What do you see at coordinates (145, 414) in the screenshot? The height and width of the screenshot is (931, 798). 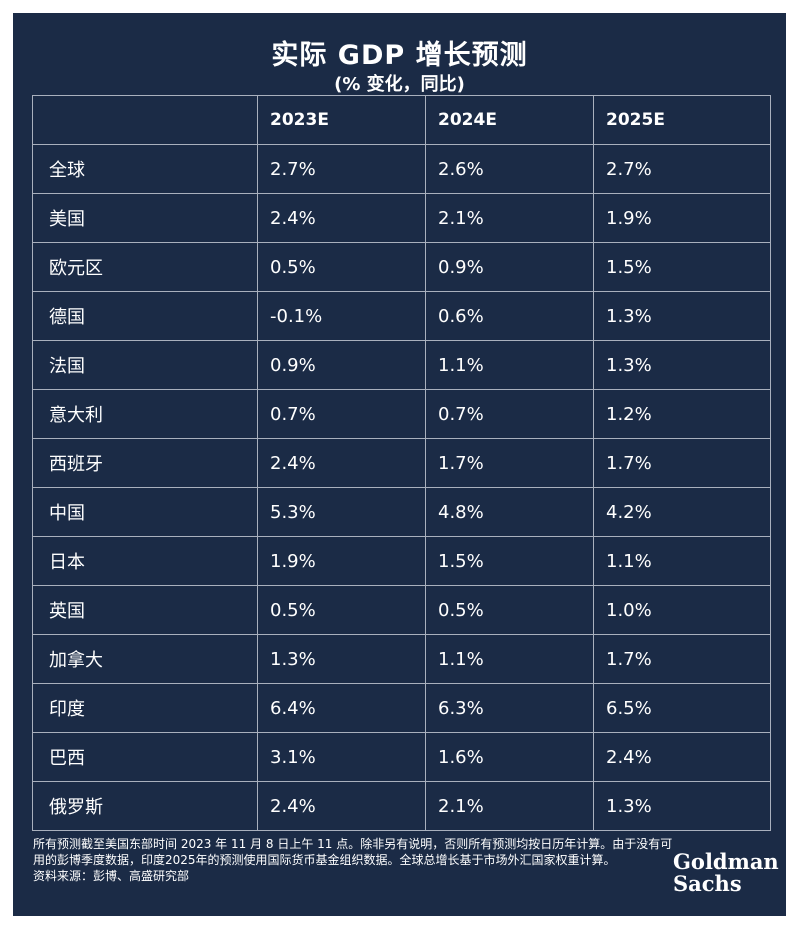 I see `region-cell: 意大利` at bounding box center [145, 414].